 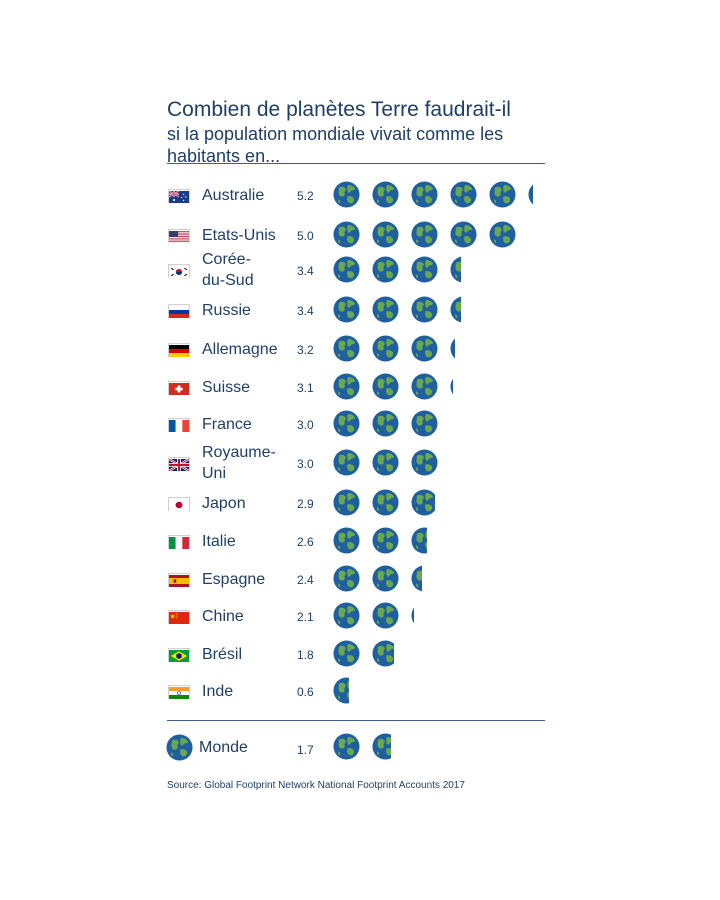 I want to click on value-label: 3.1, so click(x=305, y=388).